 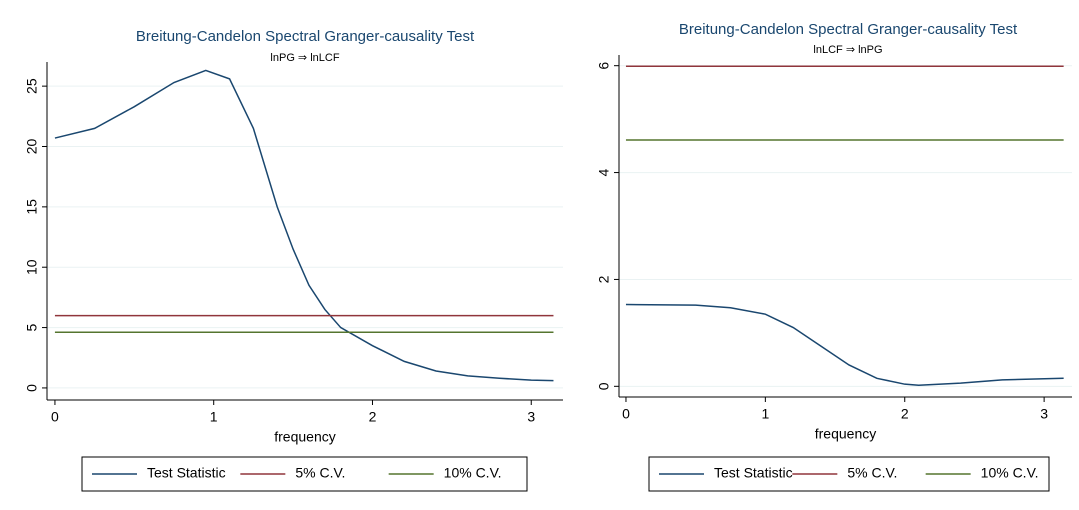 What do you see at coordinates (32, 86) in the screenshot?
I see `y-tick-label: 25` at bounding box center [32, 86].